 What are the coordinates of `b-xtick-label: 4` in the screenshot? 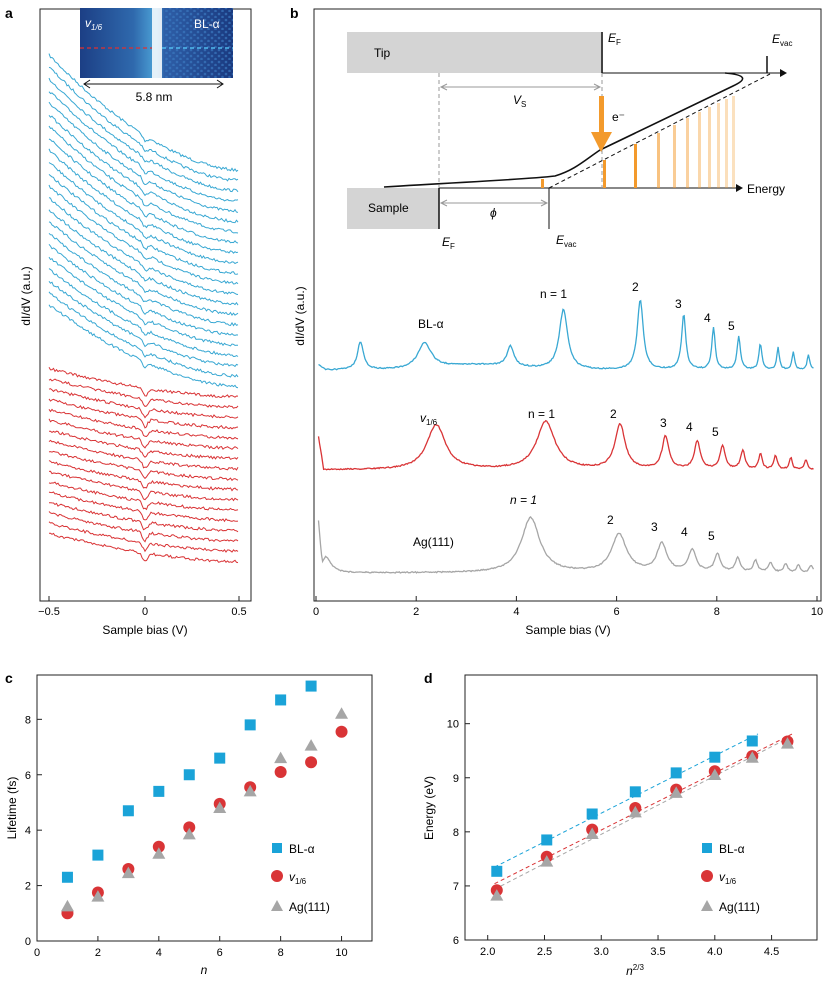 It's located at (516, 612).